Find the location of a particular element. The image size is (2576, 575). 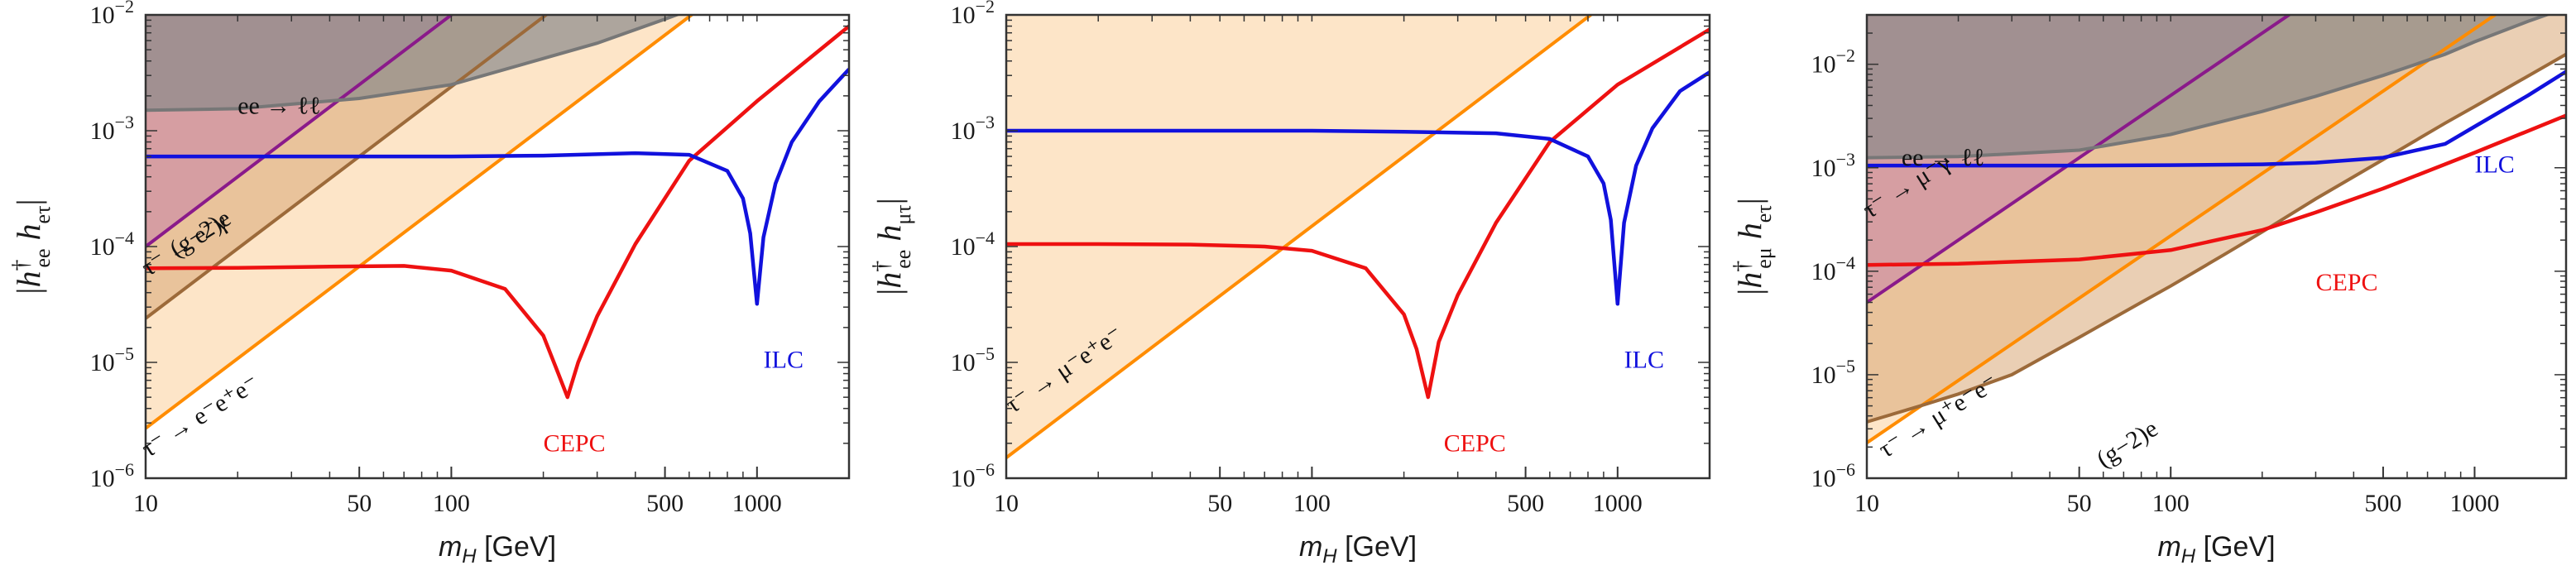

svg-text: |h†eμ heτ| is located at coordinates (1753, 246).